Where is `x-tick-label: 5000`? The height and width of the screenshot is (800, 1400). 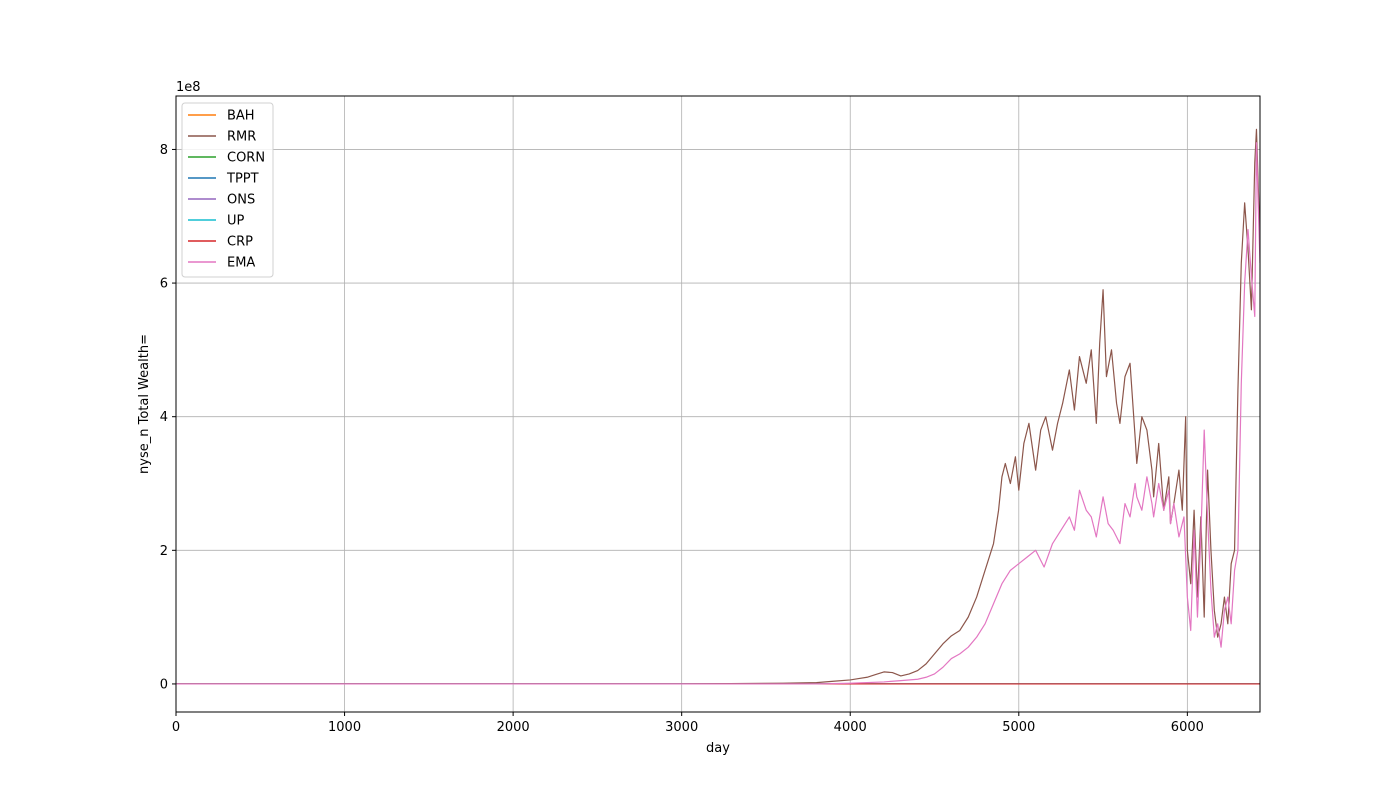 x-tick-label: 5000 is located at coordinates (1018, 727).